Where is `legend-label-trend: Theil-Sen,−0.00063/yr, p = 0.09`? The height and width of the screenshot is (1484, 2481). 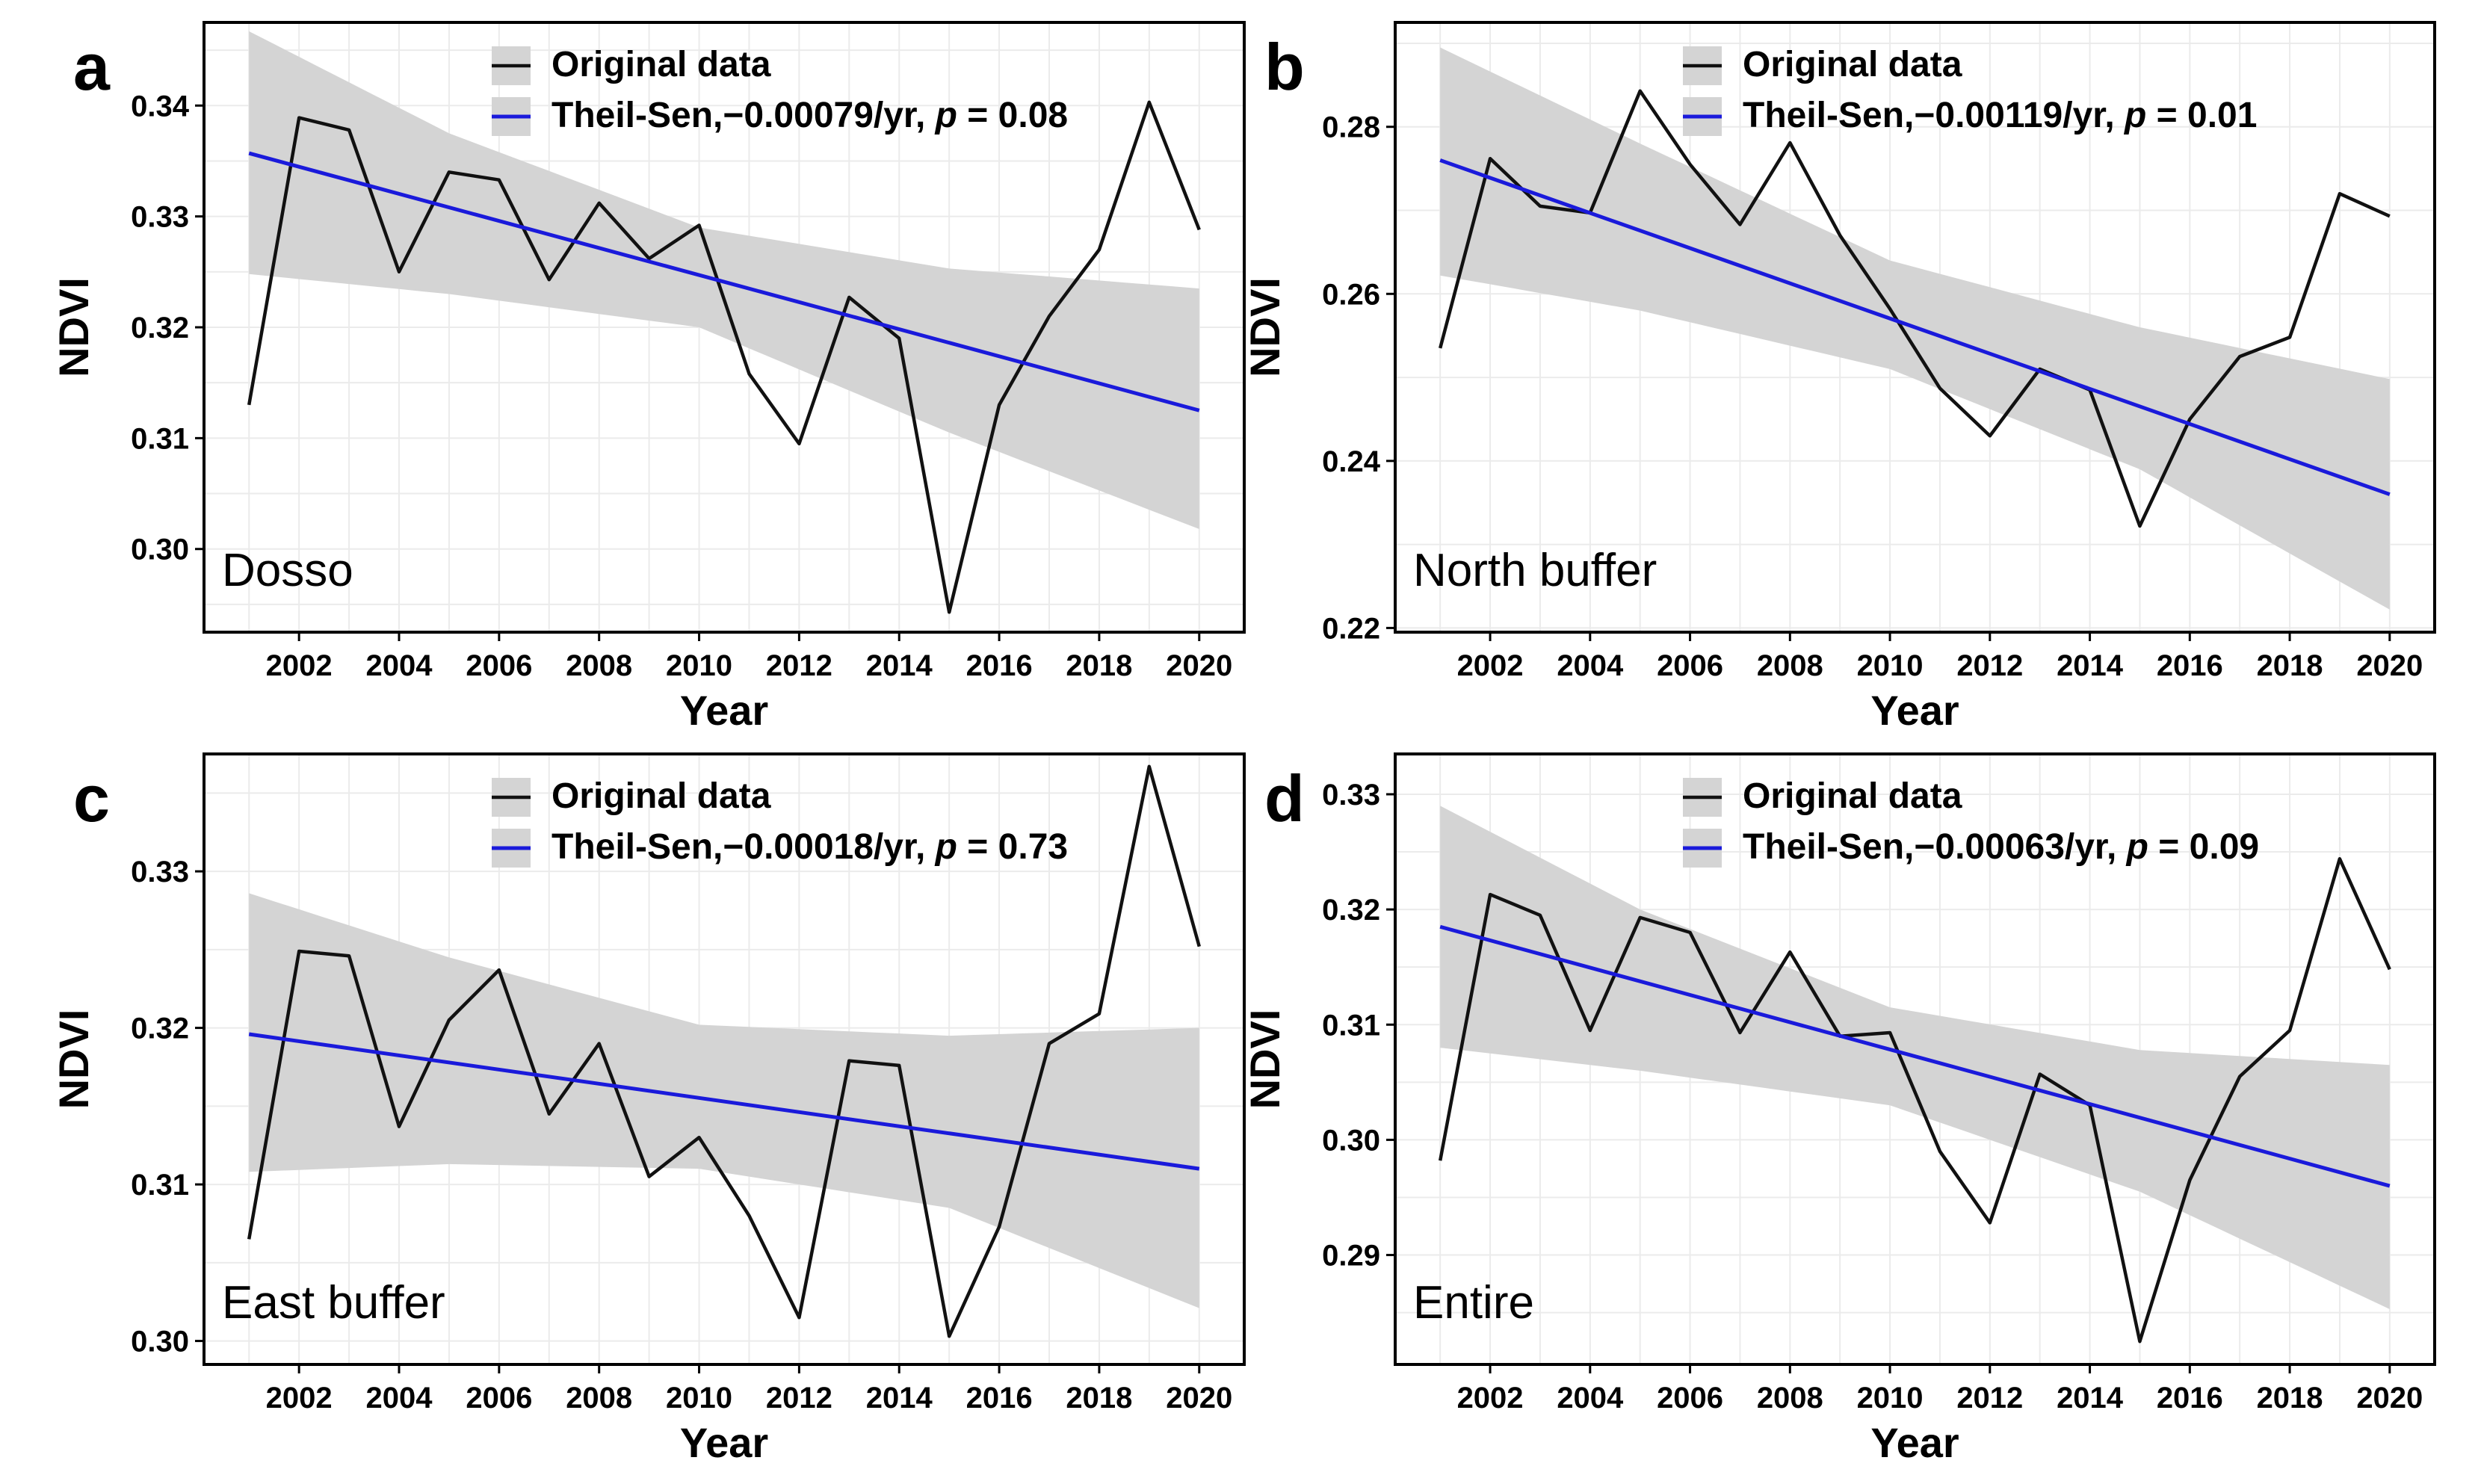
legend-label-trend: Theil-Sen,−0.00063/yr, p = 0.09 is located at coordinates (2001, 847).